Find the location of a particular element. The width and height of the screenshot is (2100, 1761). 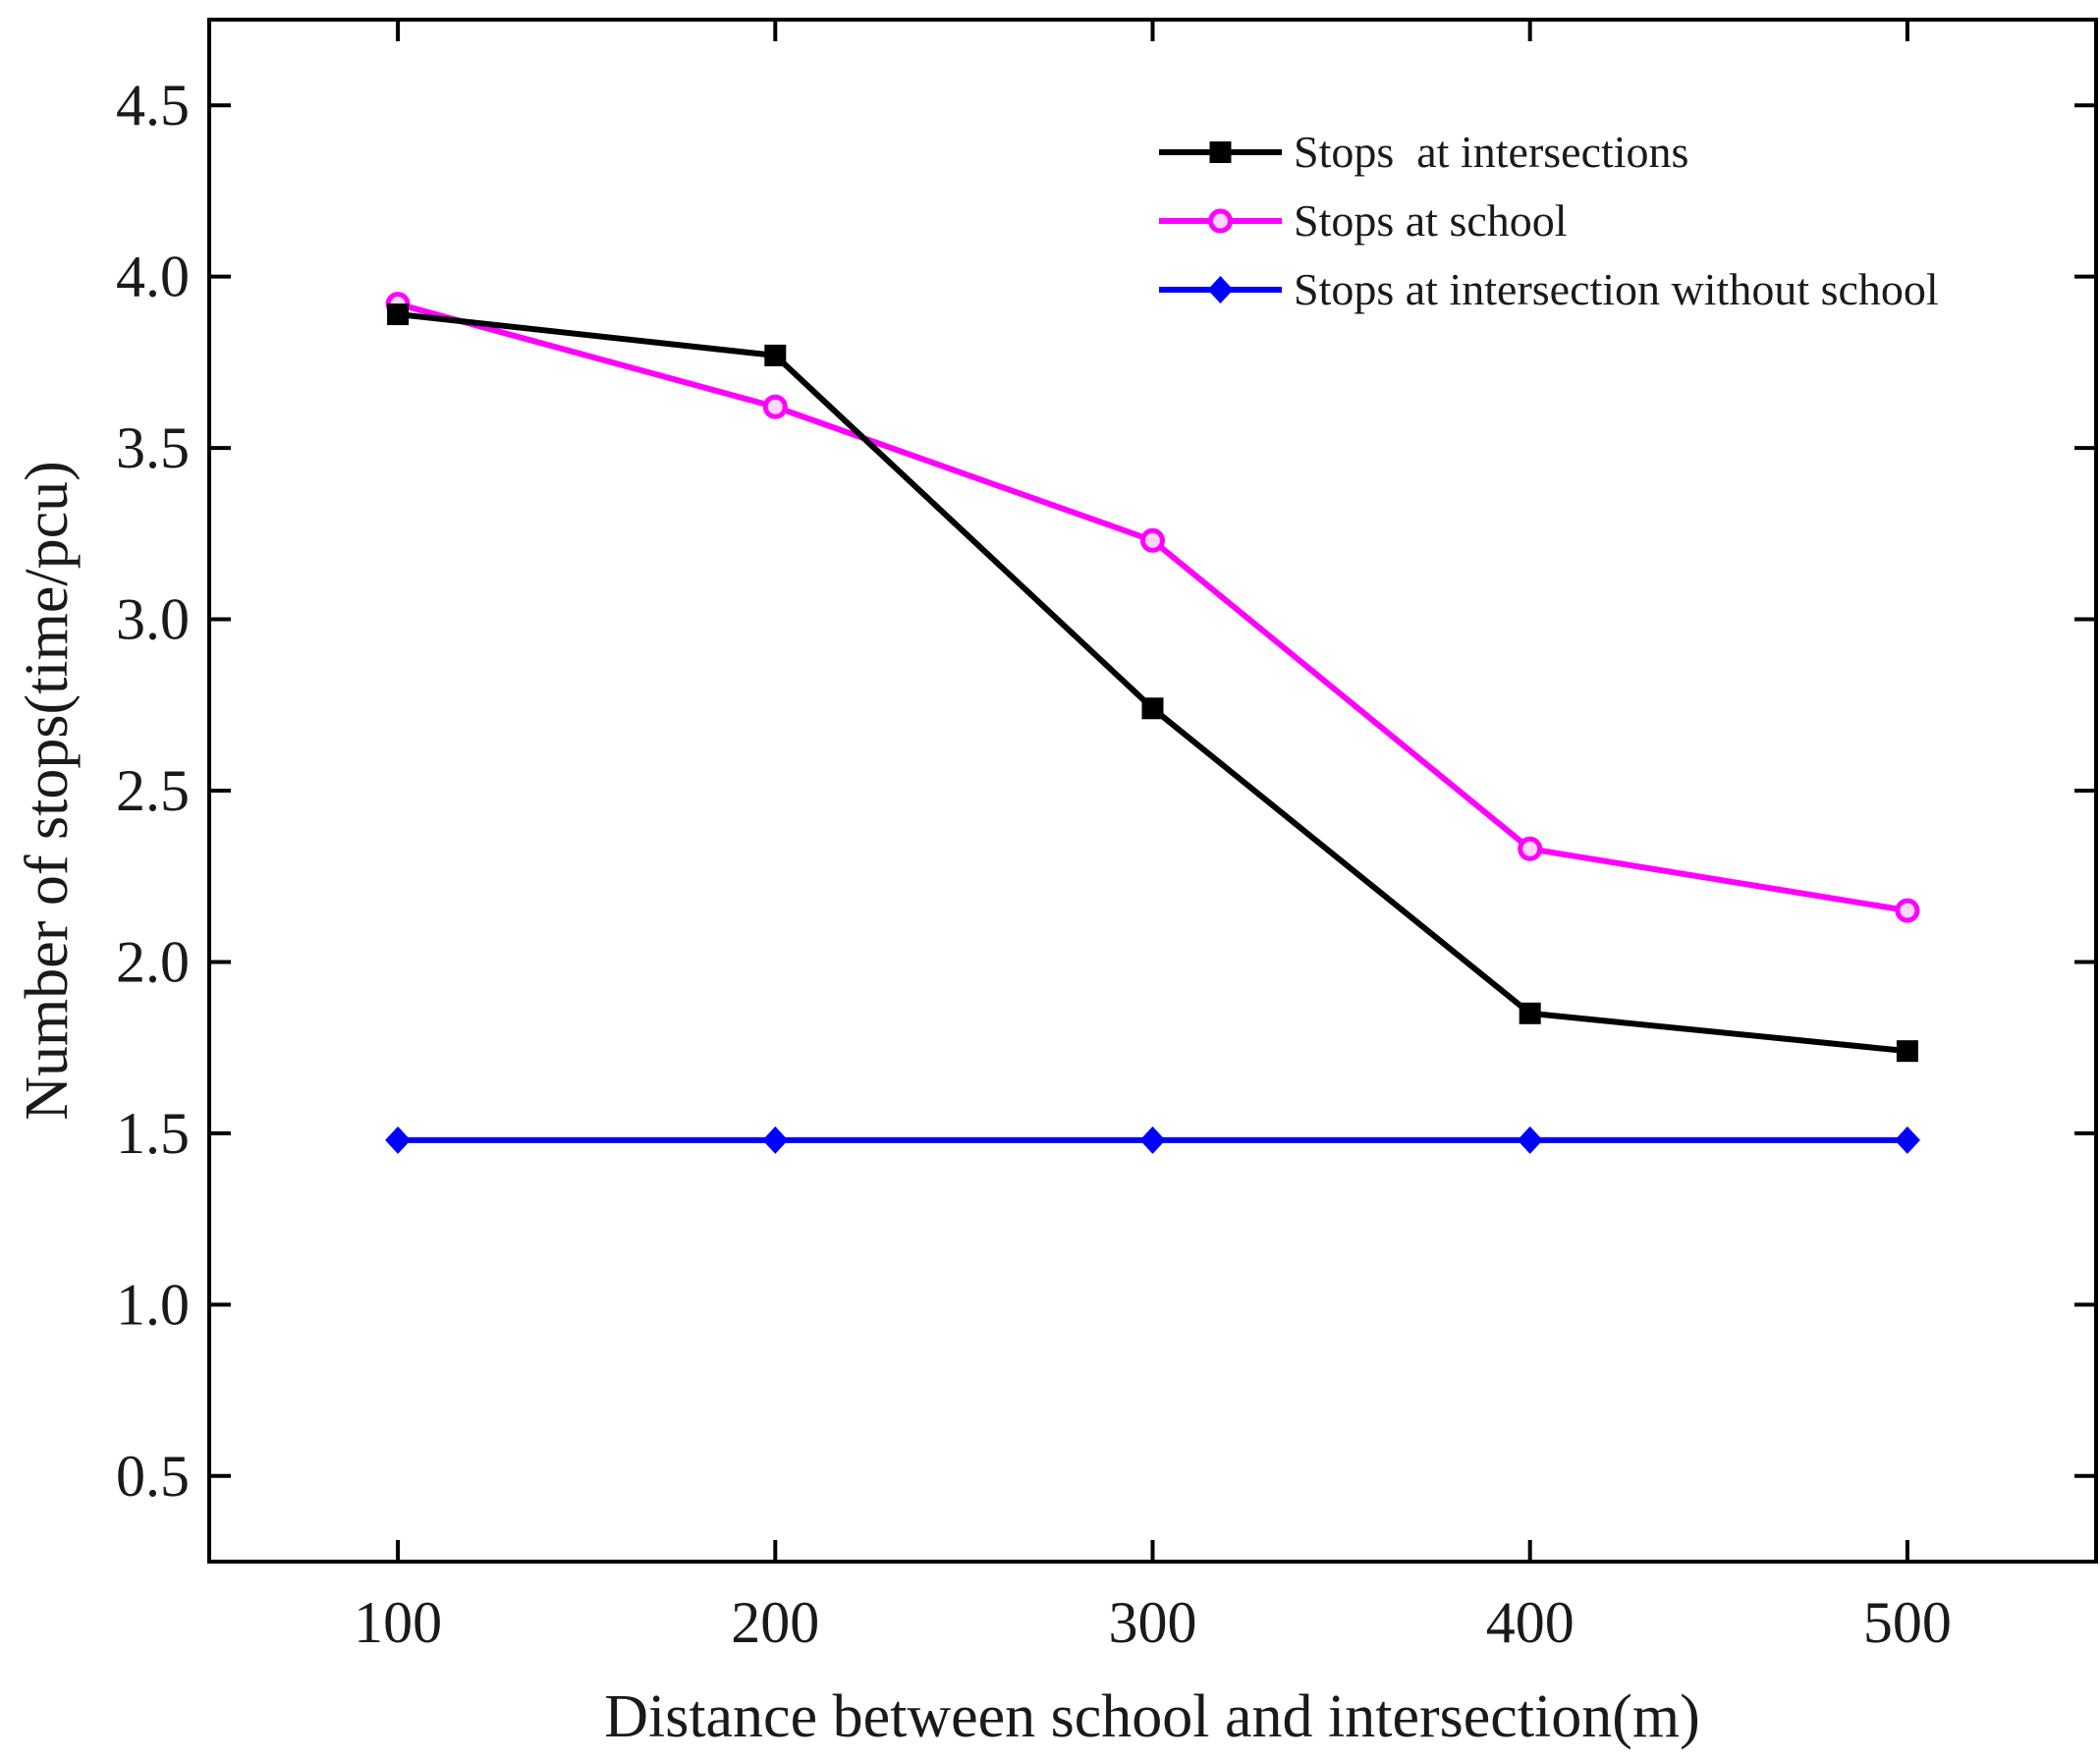

x-tick-label: 100 is located at coordinates (398, 1622).